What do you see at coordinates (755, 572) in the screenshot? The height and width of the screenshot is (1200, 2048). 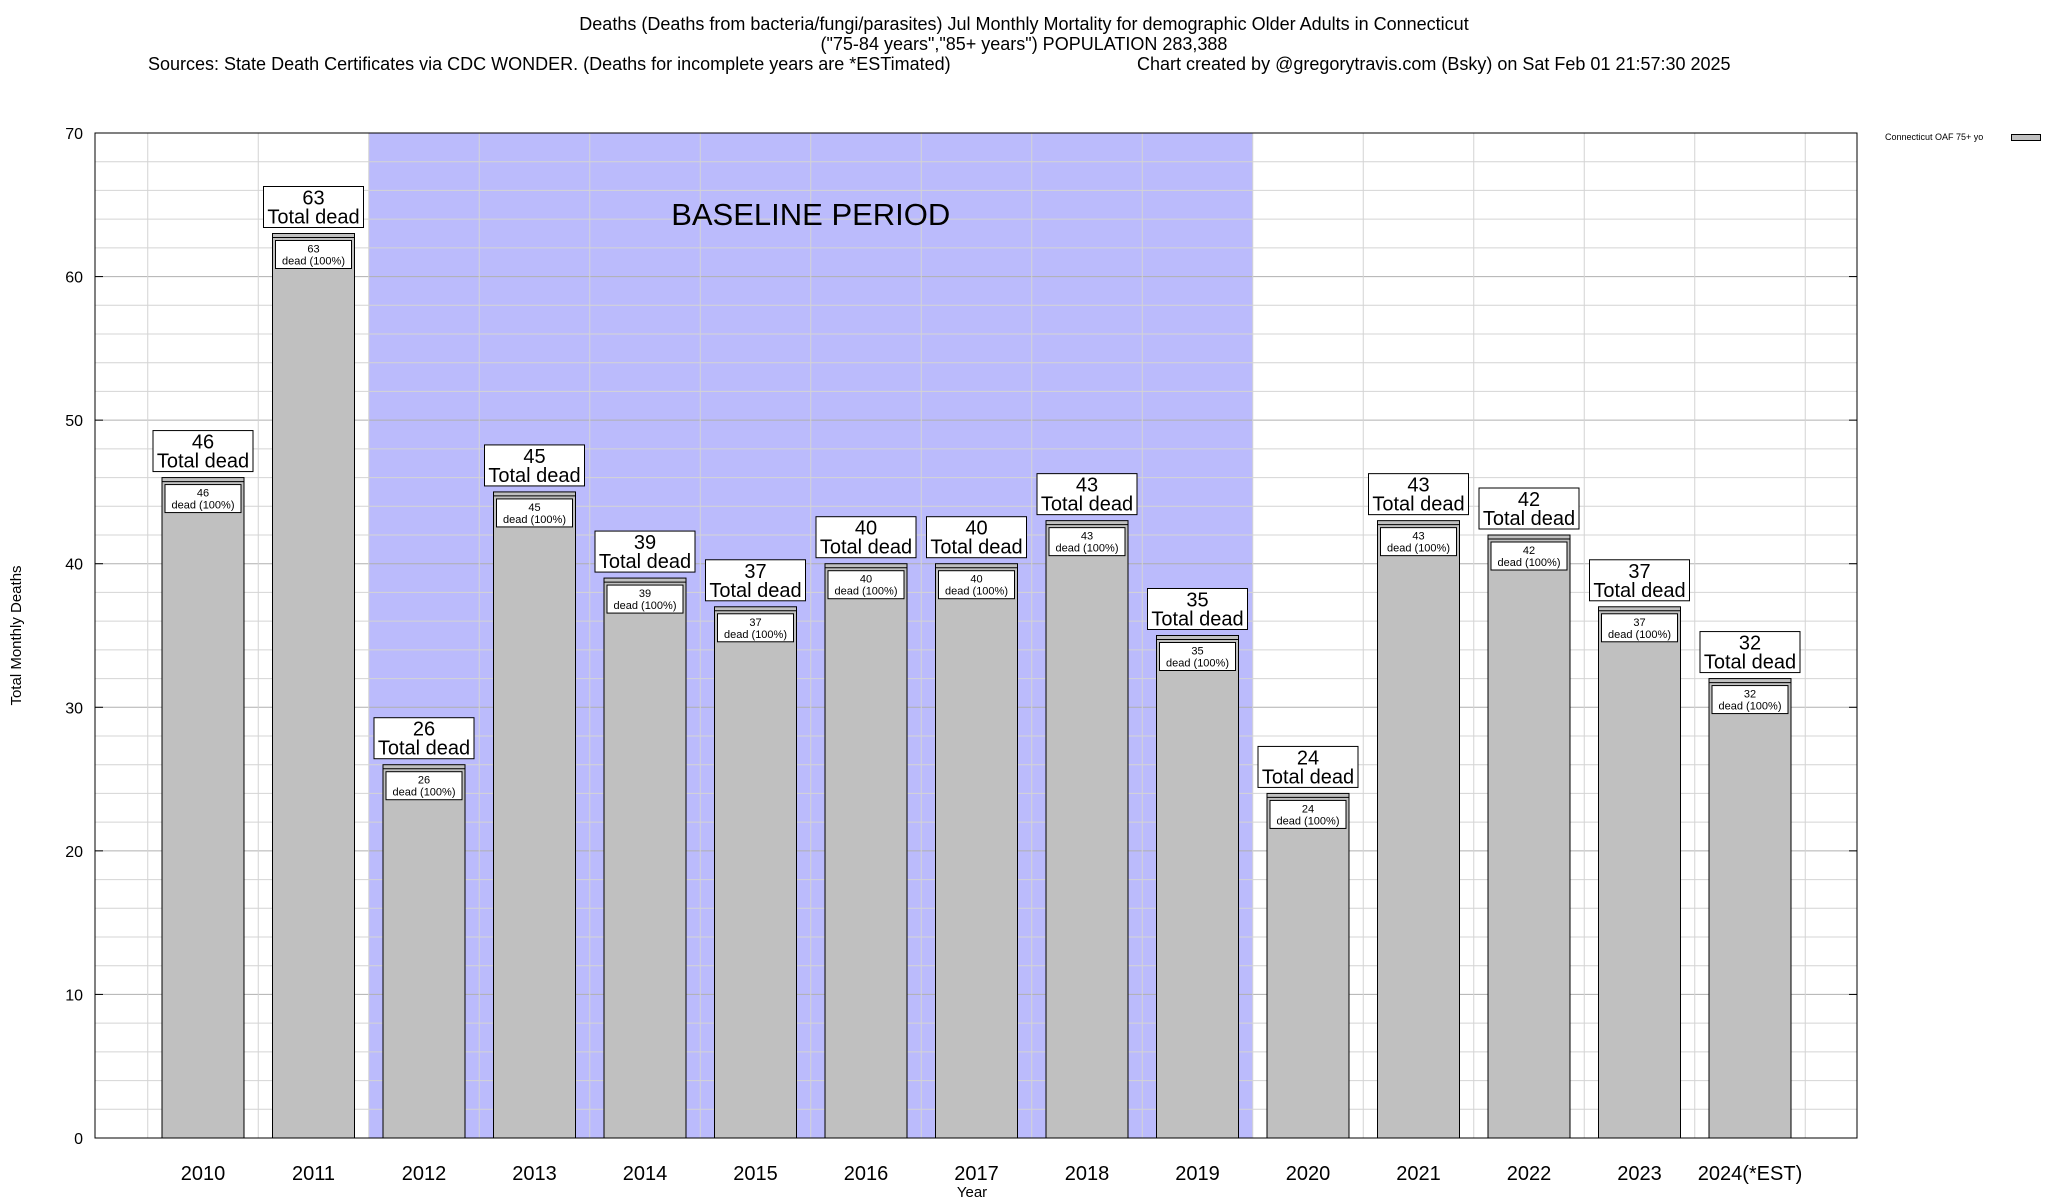 I see `bar-value-label: 37` at bounding box center [755, 572].